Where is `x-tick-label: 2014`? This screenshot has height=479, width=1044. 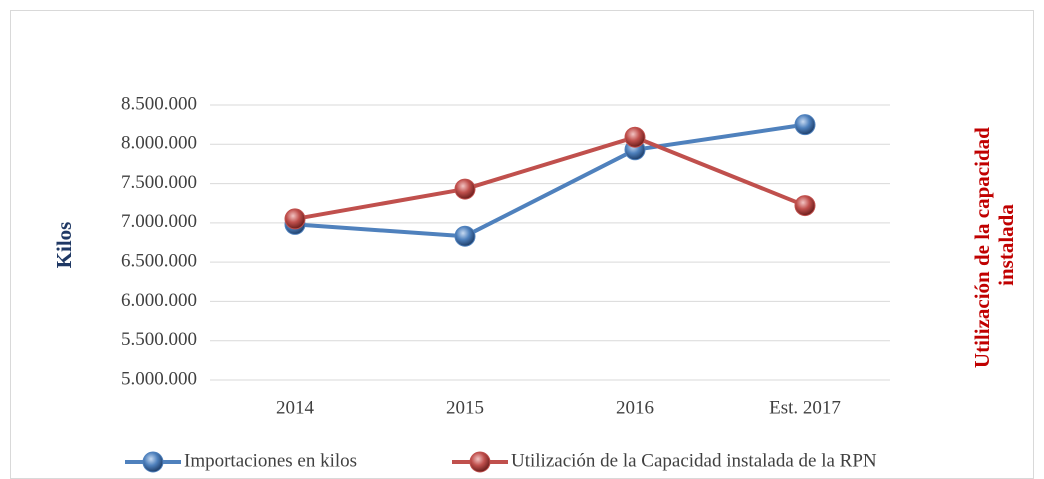 x-tick-label: 2014 is located at coordinates (295, 407).